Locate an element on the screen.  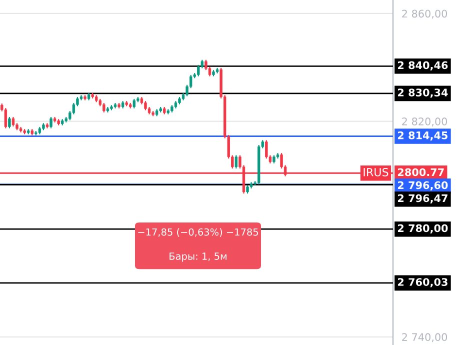
y-tick-label: 2 820,00 is located at coordinates (425, 122).